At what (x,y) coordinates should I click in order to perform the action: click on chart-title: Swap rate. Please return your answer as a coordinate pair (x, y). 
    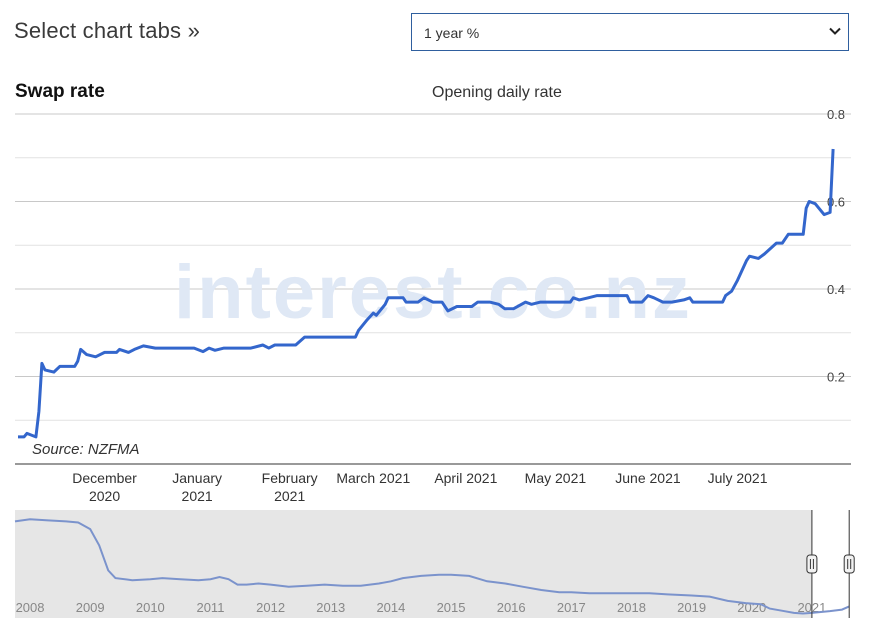
    Looking at the image, I should click on (60, 91).